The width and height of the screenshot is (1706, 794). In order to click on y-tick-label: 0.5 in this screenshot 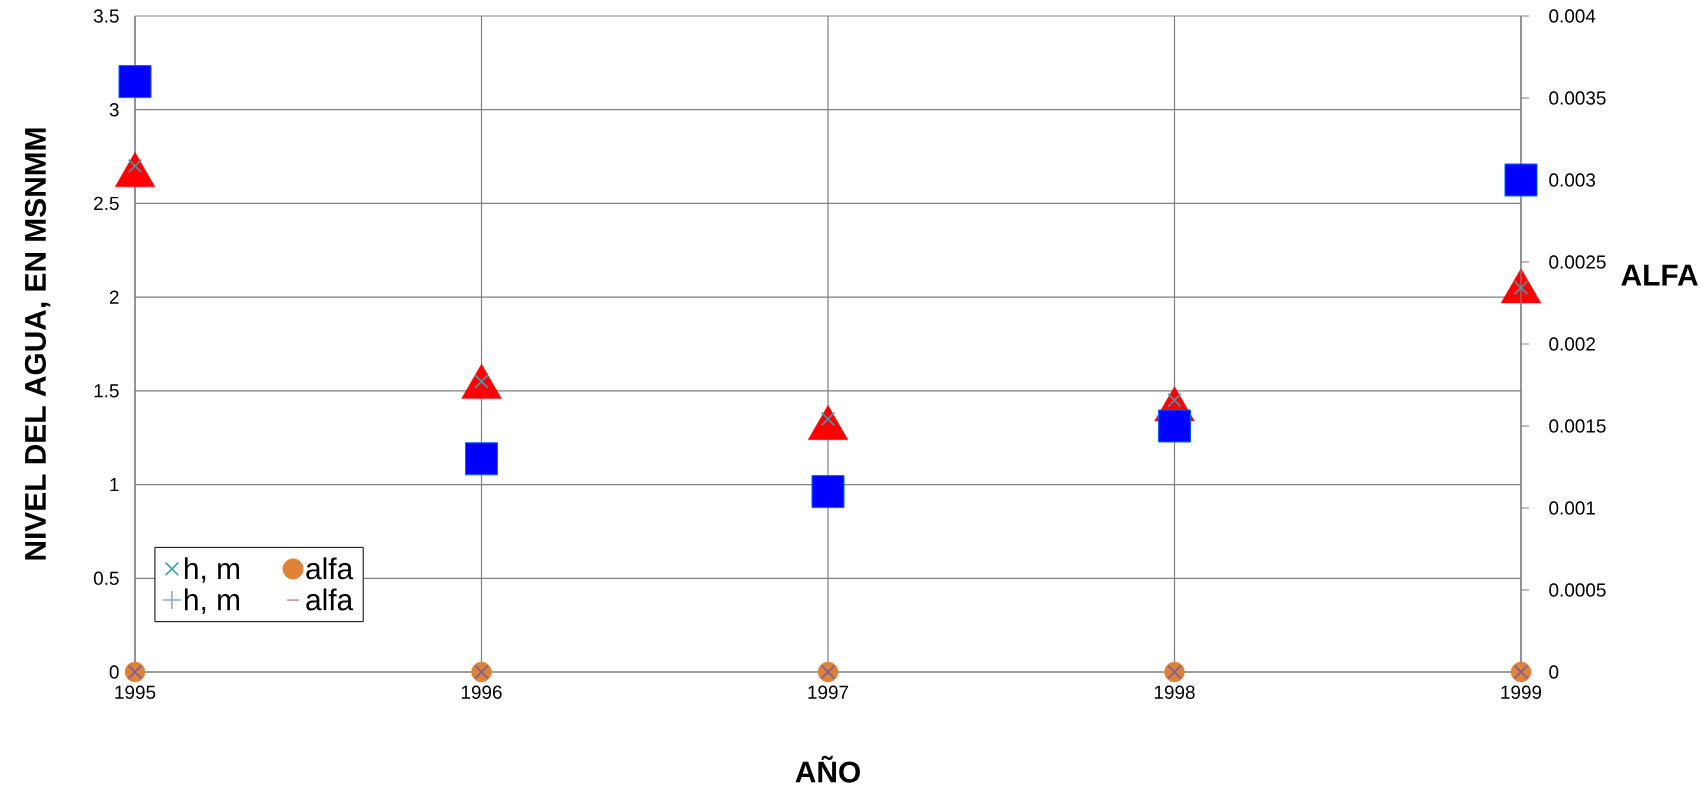, I will do `click(106, 578)`.